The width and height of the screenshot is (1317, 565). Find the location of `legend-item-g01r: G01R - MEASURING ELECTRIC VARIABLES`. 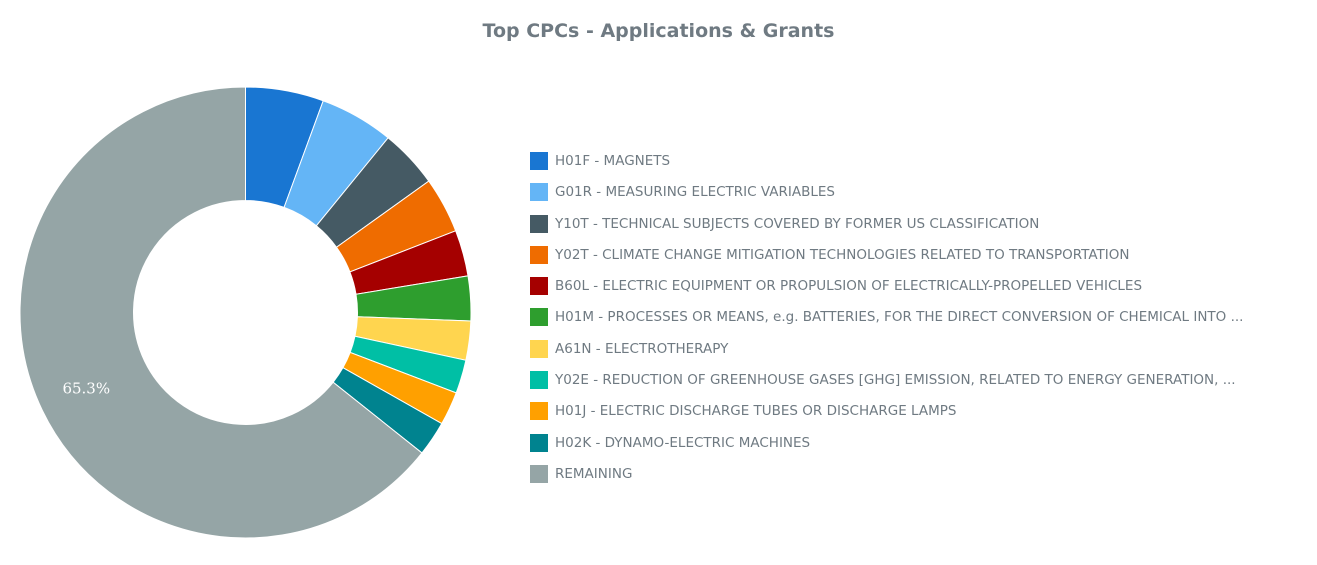

legend-item-g01r: G01R - MEASURING ELECTRIC VARIABLES is located at coordinates (886, 198).